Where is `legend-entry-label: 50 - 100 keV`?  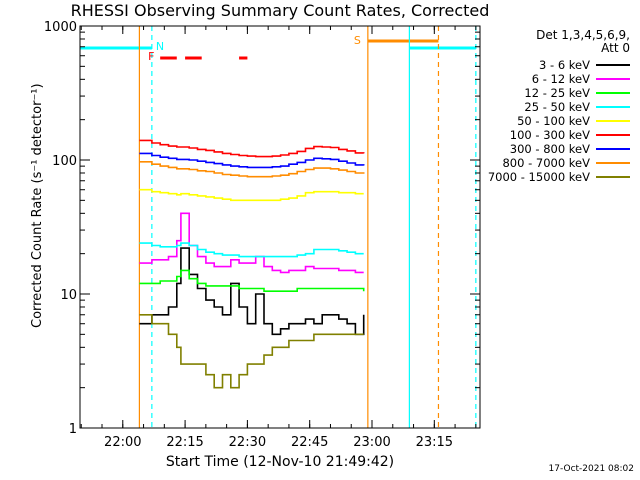
legend-entry-label: 50 - 100 keV is located at coordinates (553, 121).